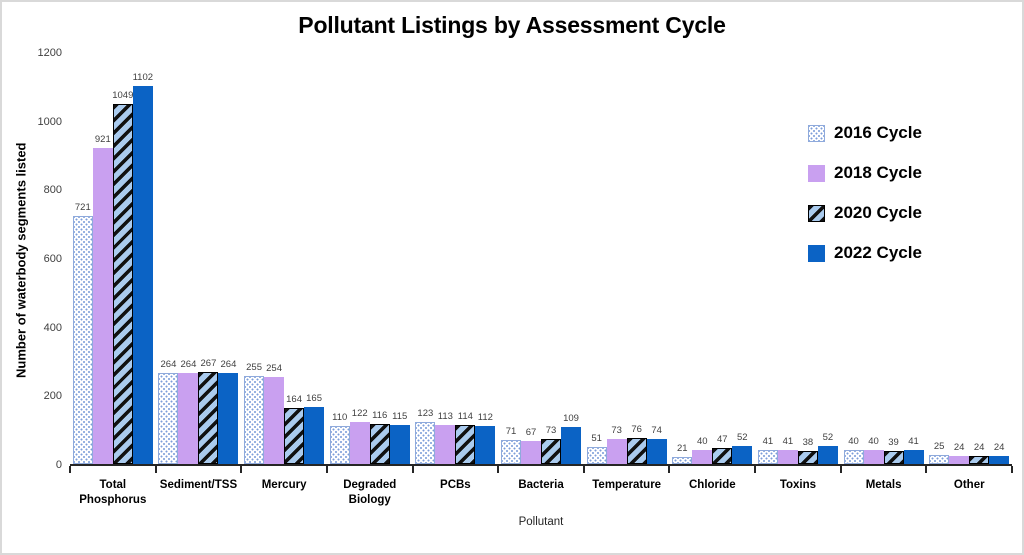 This screenshot has height=555, width=1024. I want to click on bar-value-label: 47, so click(722, 439).